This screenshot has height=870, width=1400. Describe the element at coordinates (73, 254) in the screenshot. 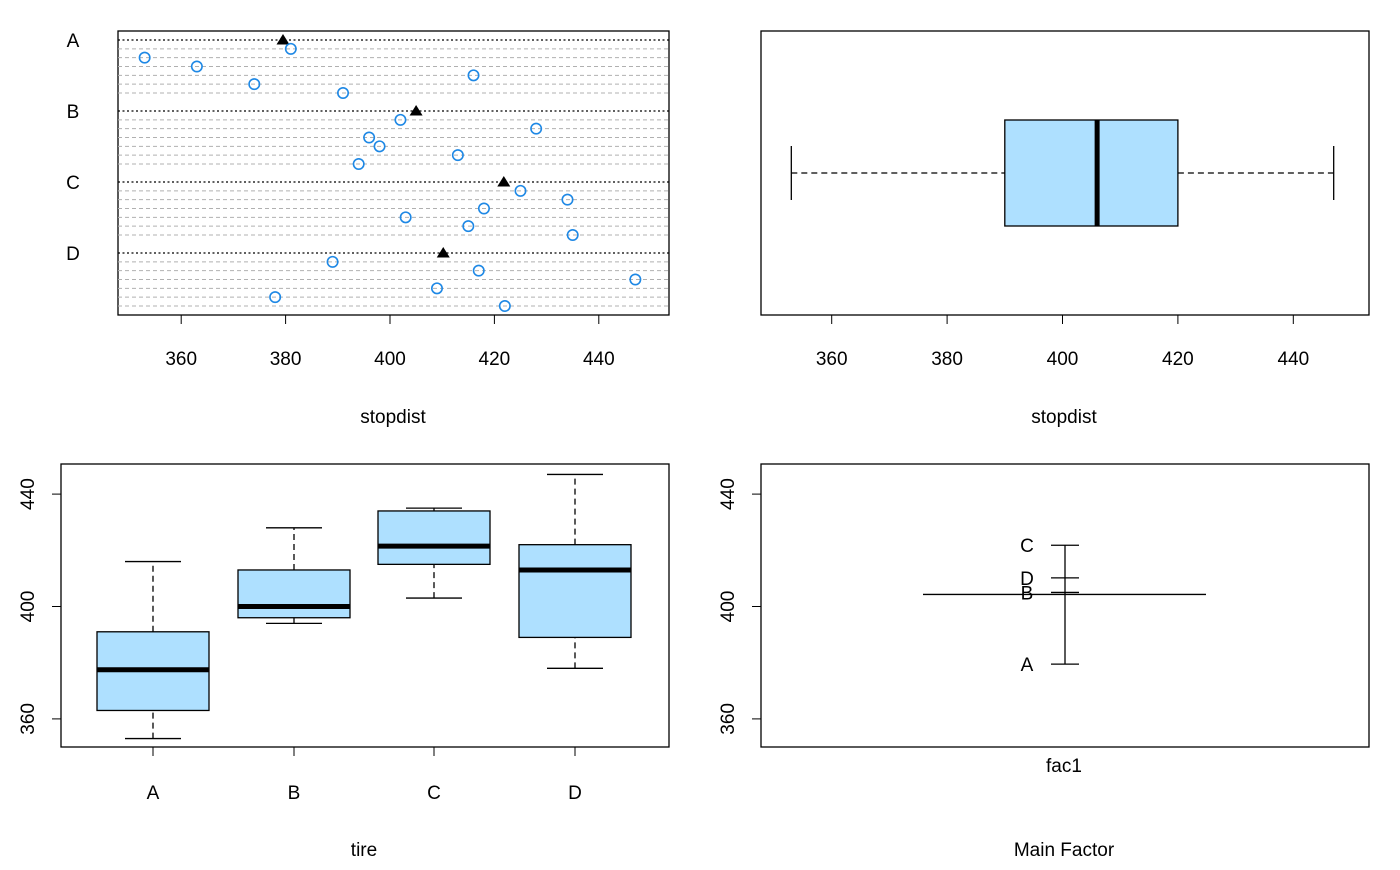

I see `group-label: D` at that location.